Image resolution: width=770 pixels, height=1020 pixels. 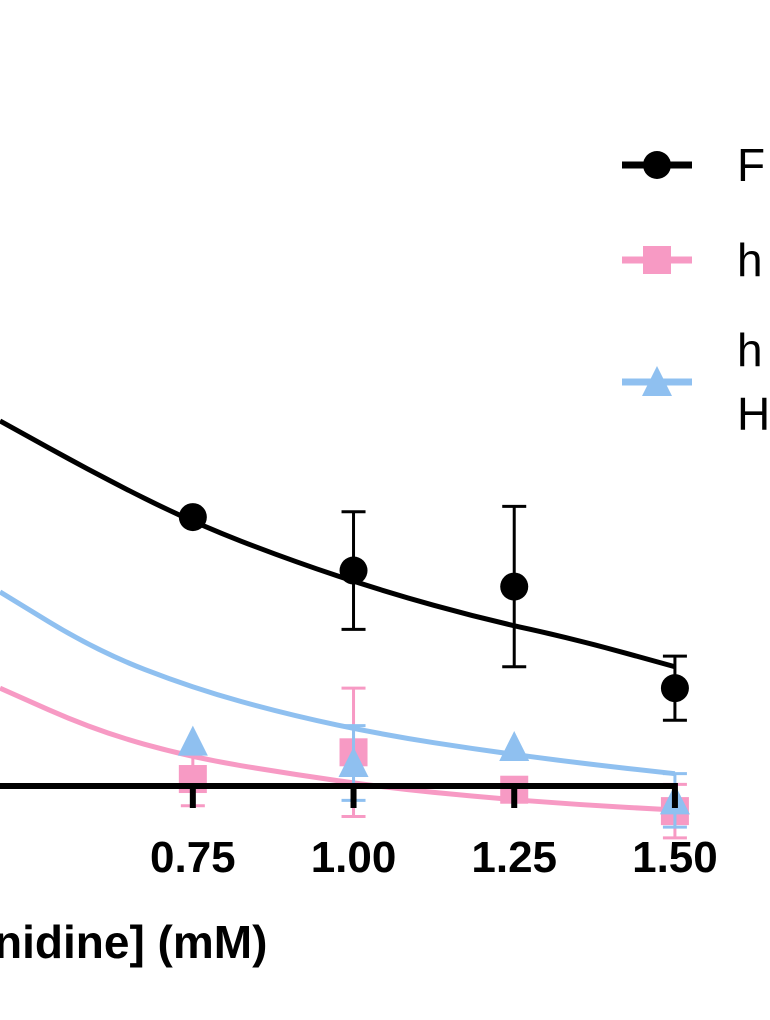 I want to click on x-tick-label: 0.75, so click(x=193, y=857).